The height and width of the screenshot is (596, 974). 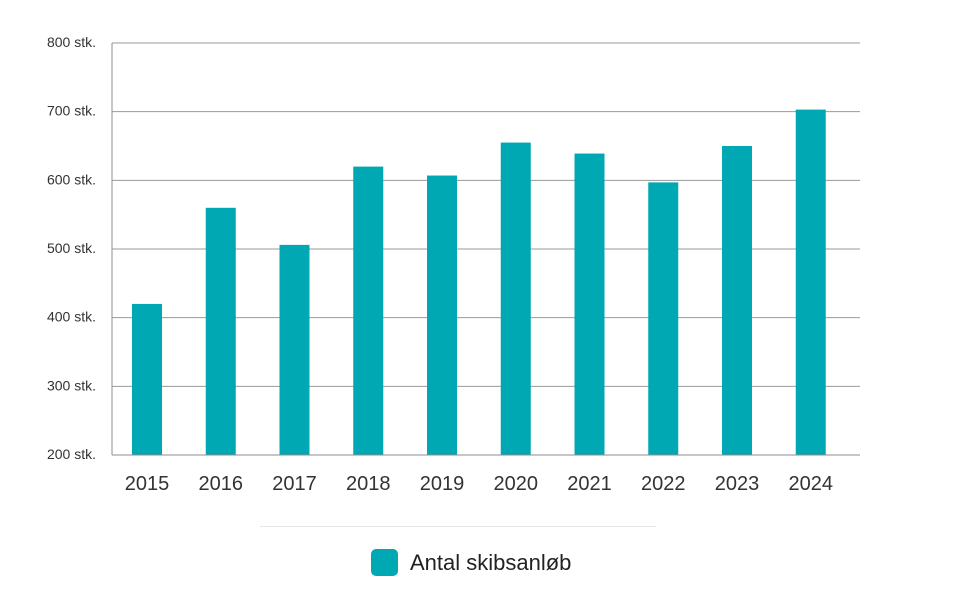 What do you see at coordinates (147, 379) in the screenshot?
I see `bar-2015` at bounding box center [147, 379].